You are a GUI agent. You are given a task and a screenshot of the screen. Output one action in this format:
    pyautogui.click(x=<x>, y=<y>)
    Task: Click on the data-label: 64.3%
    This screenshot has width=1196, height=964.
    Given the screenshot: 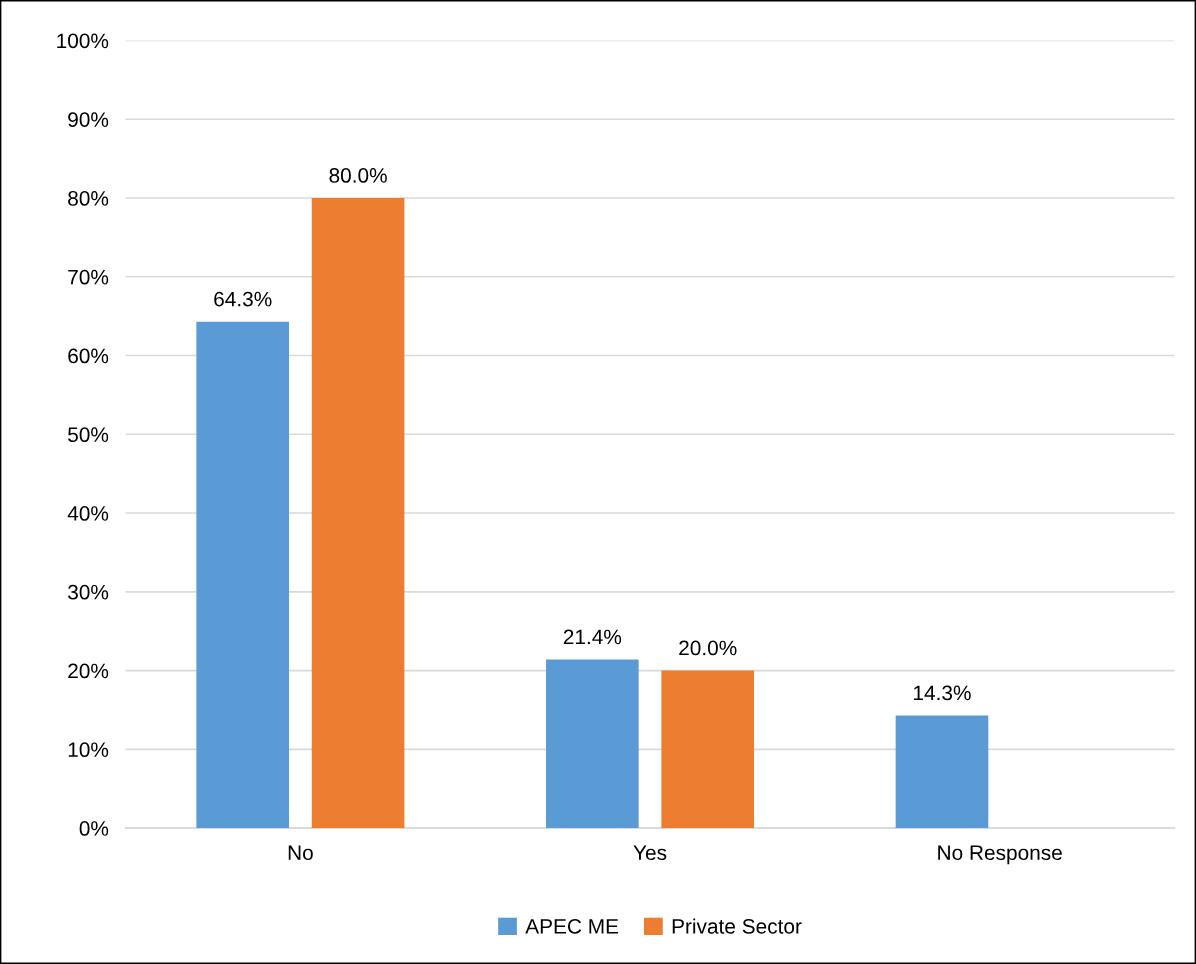 What is the action you would take?
    pyautogui.click(x=243, y=299)
    